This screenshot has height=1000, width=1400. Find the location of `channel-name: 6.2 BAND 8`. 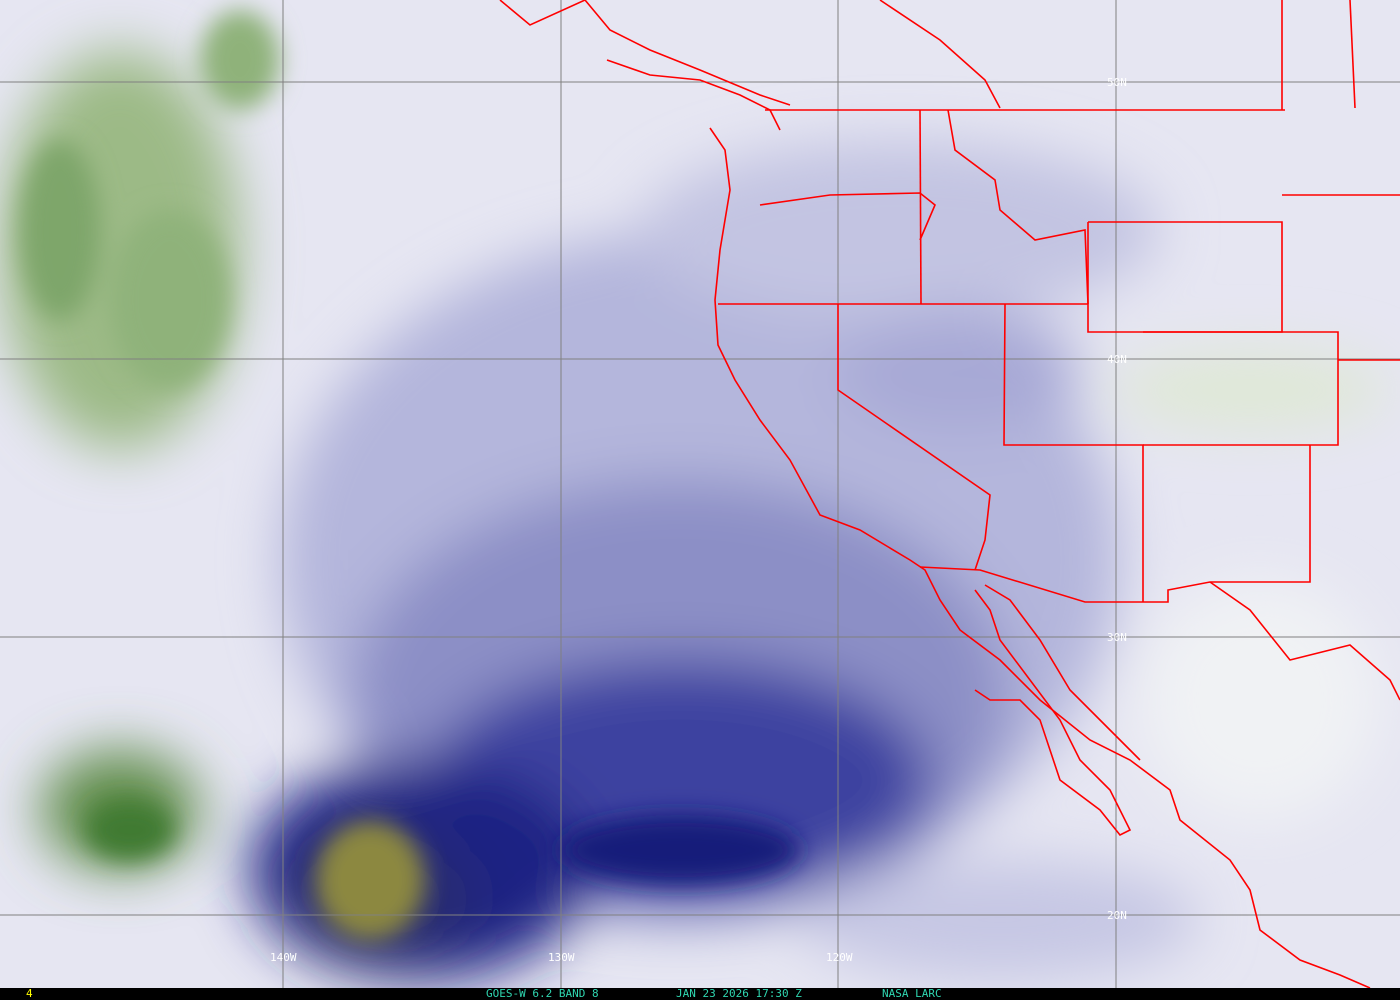

channel-name: 6.2 BAND 8 is located at coordinates (565, 993).